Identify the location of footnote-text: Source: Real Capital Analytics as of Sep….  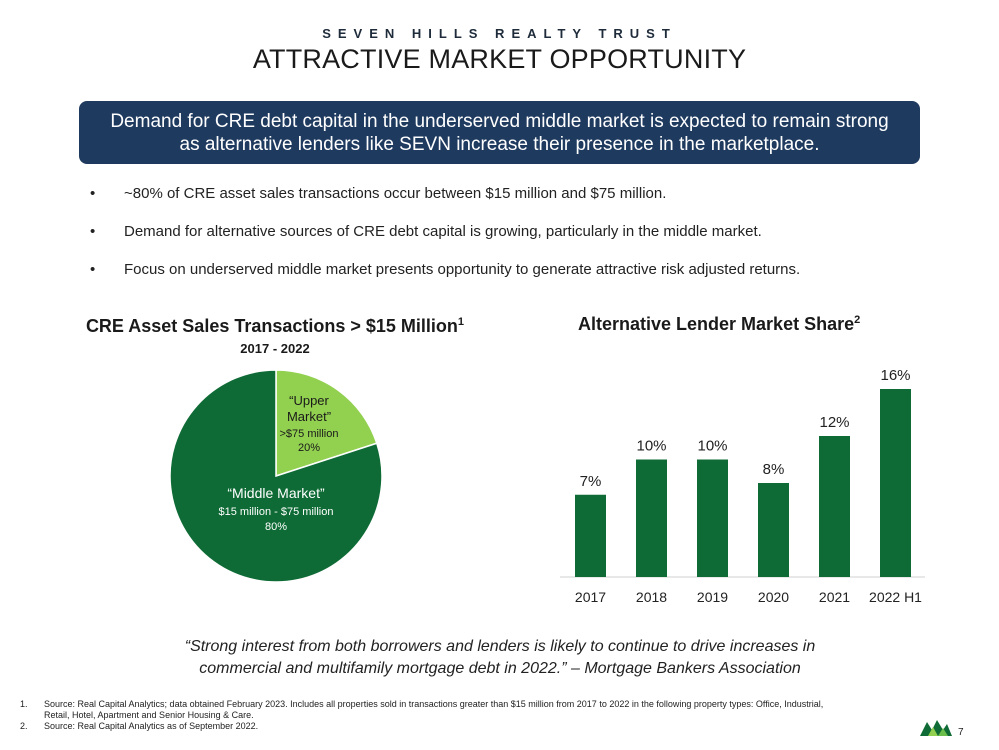
(151, 726).